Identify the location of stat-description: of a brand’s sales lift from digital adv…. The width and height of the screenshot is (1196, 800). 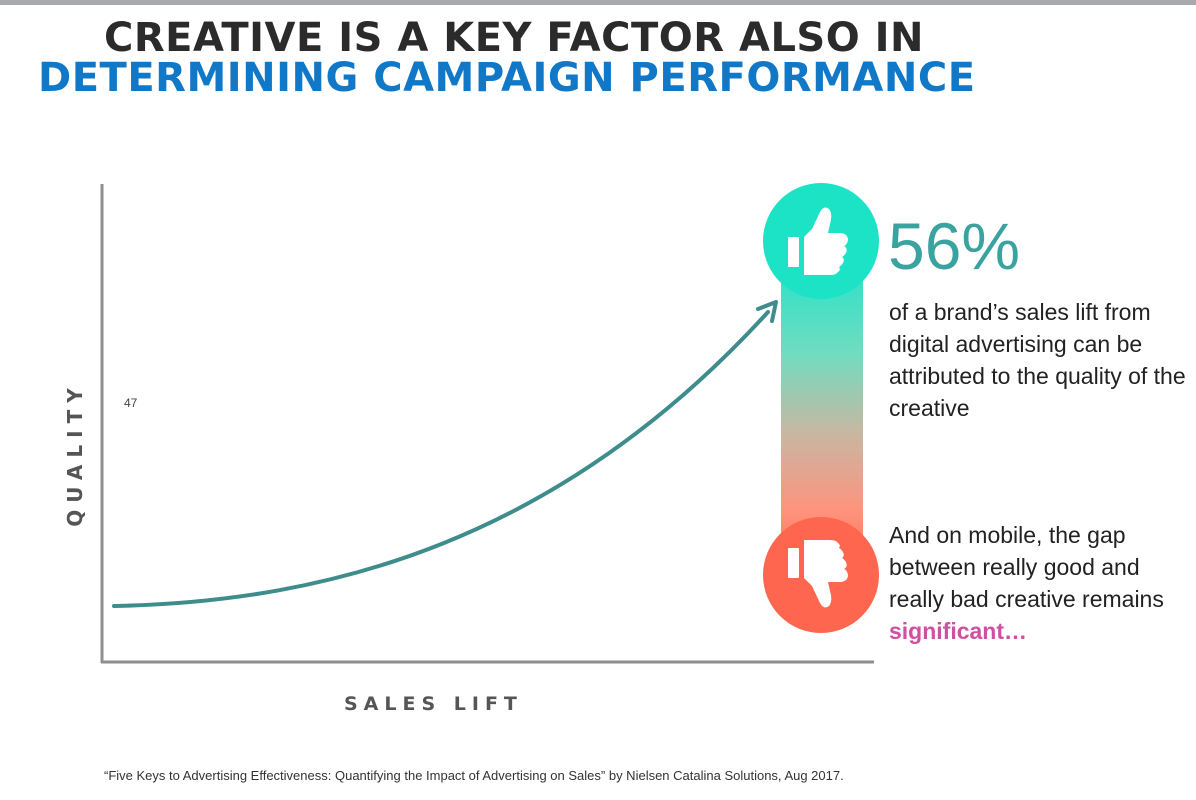
(1037, 360).